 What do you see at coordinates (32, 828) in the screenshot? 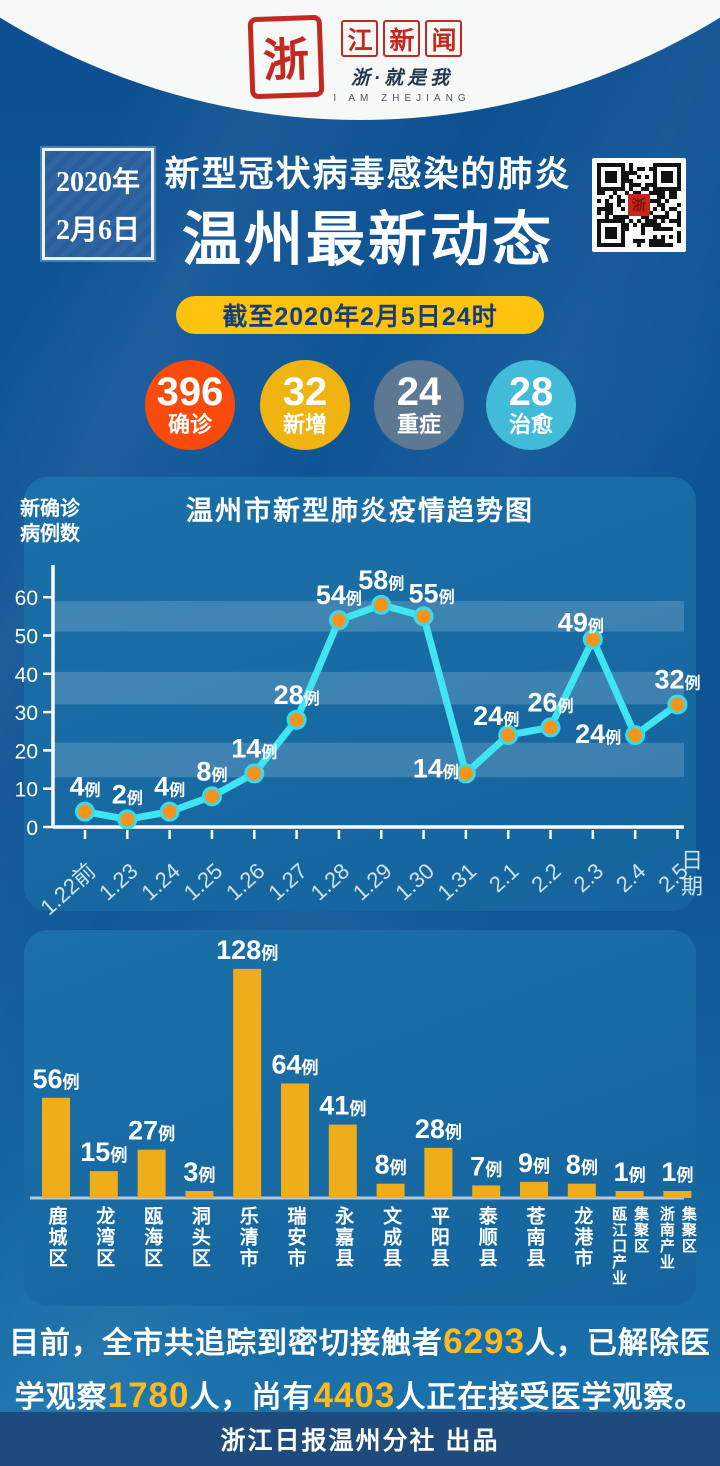
I see `chart-text: 0` at bounding box center [32, 828].